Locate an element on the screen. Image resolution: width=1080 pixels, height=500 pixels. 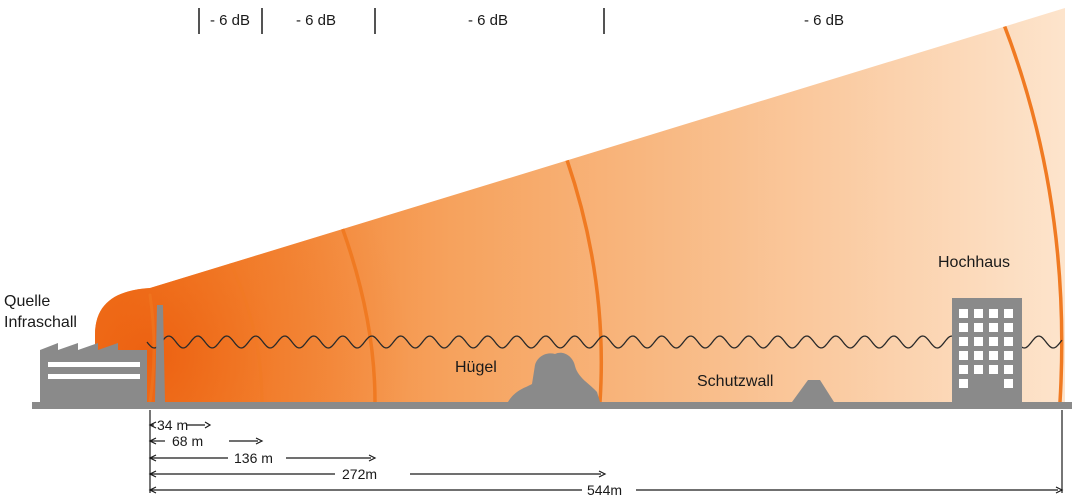
source-label-line1: Quelle is located at coordinates (27, 301).